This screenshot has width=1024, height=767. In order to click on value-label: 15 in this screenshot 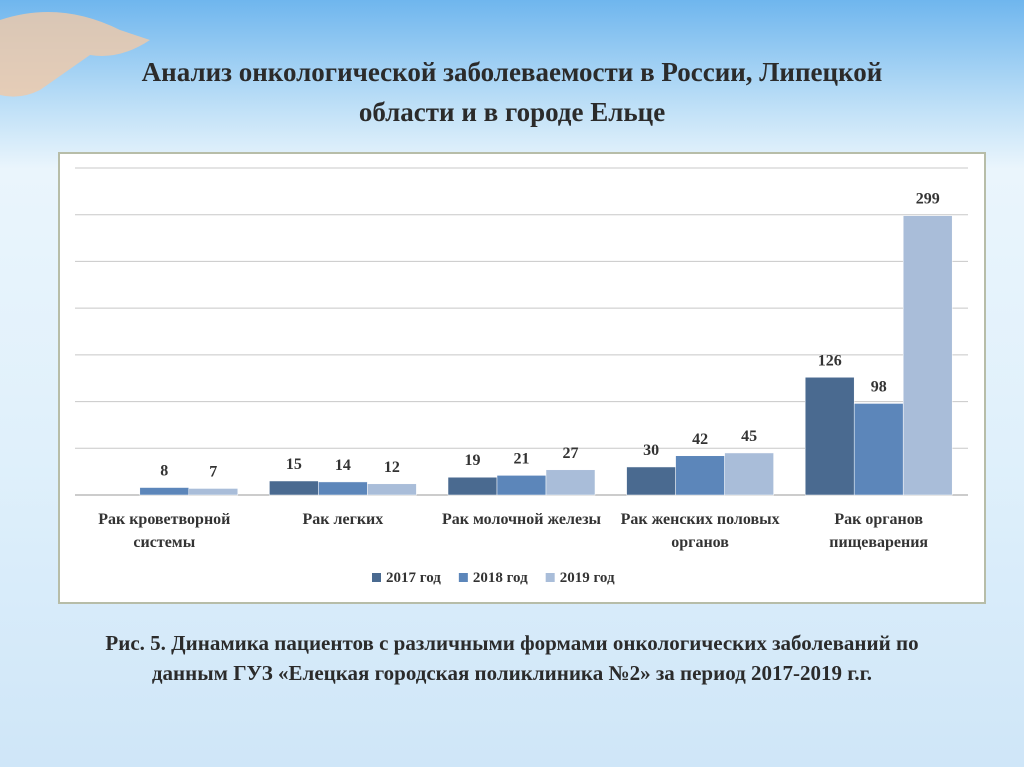, I will do `click(294, 464)`.